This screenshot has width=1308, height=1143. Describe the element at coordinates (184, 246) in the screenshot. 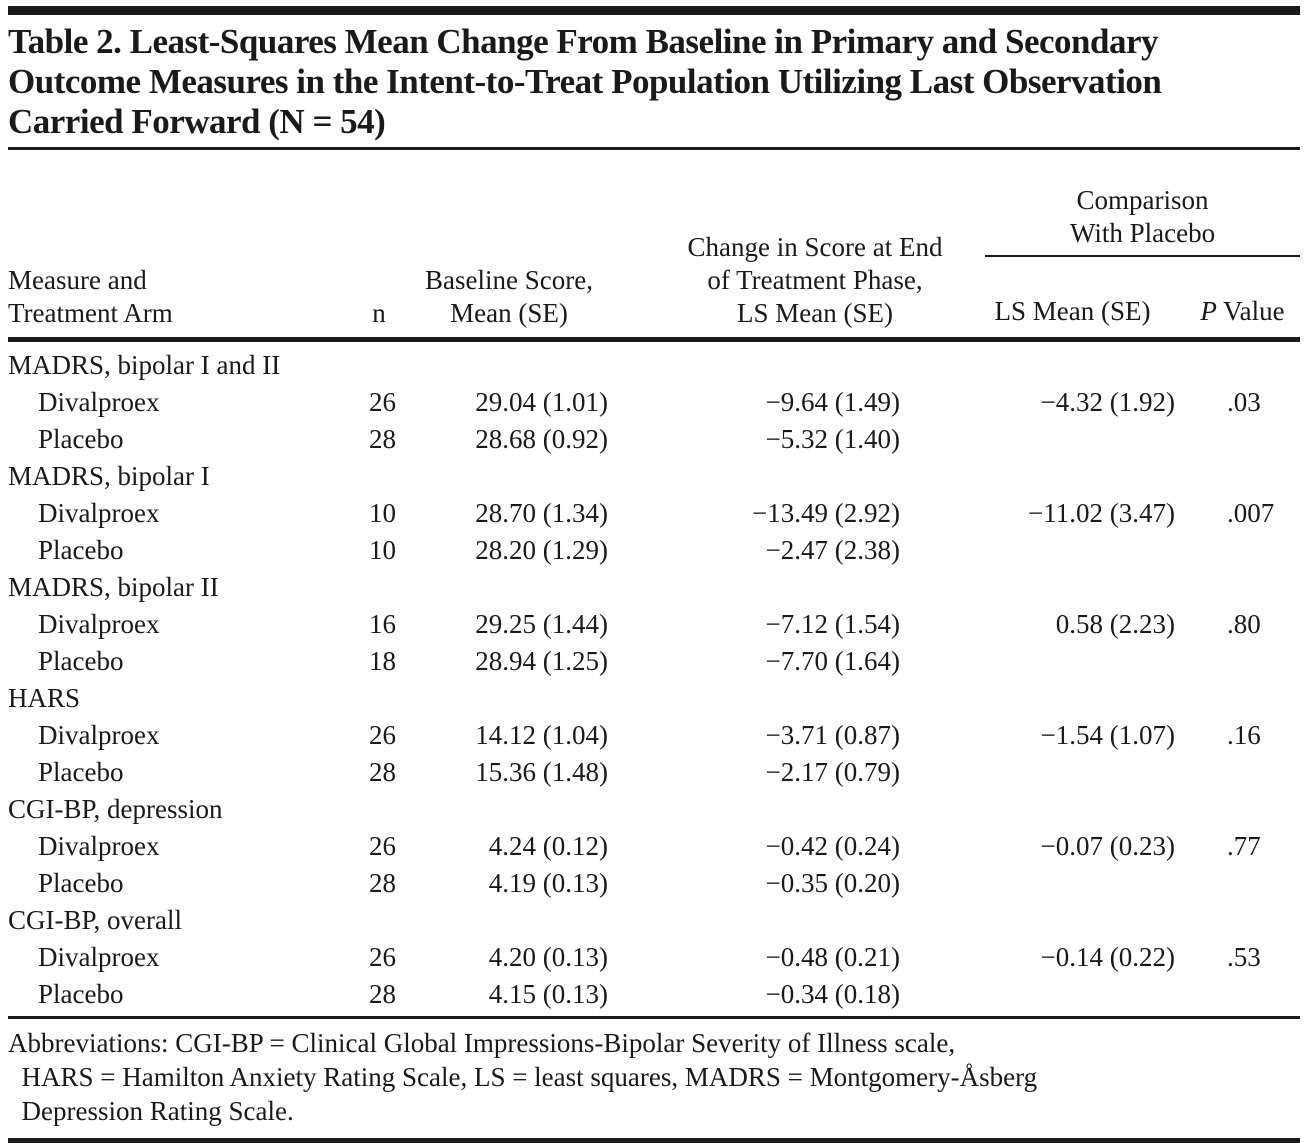

I see `col-header-measure-treatment-arm: Measure and Treatment Arm` at that location.